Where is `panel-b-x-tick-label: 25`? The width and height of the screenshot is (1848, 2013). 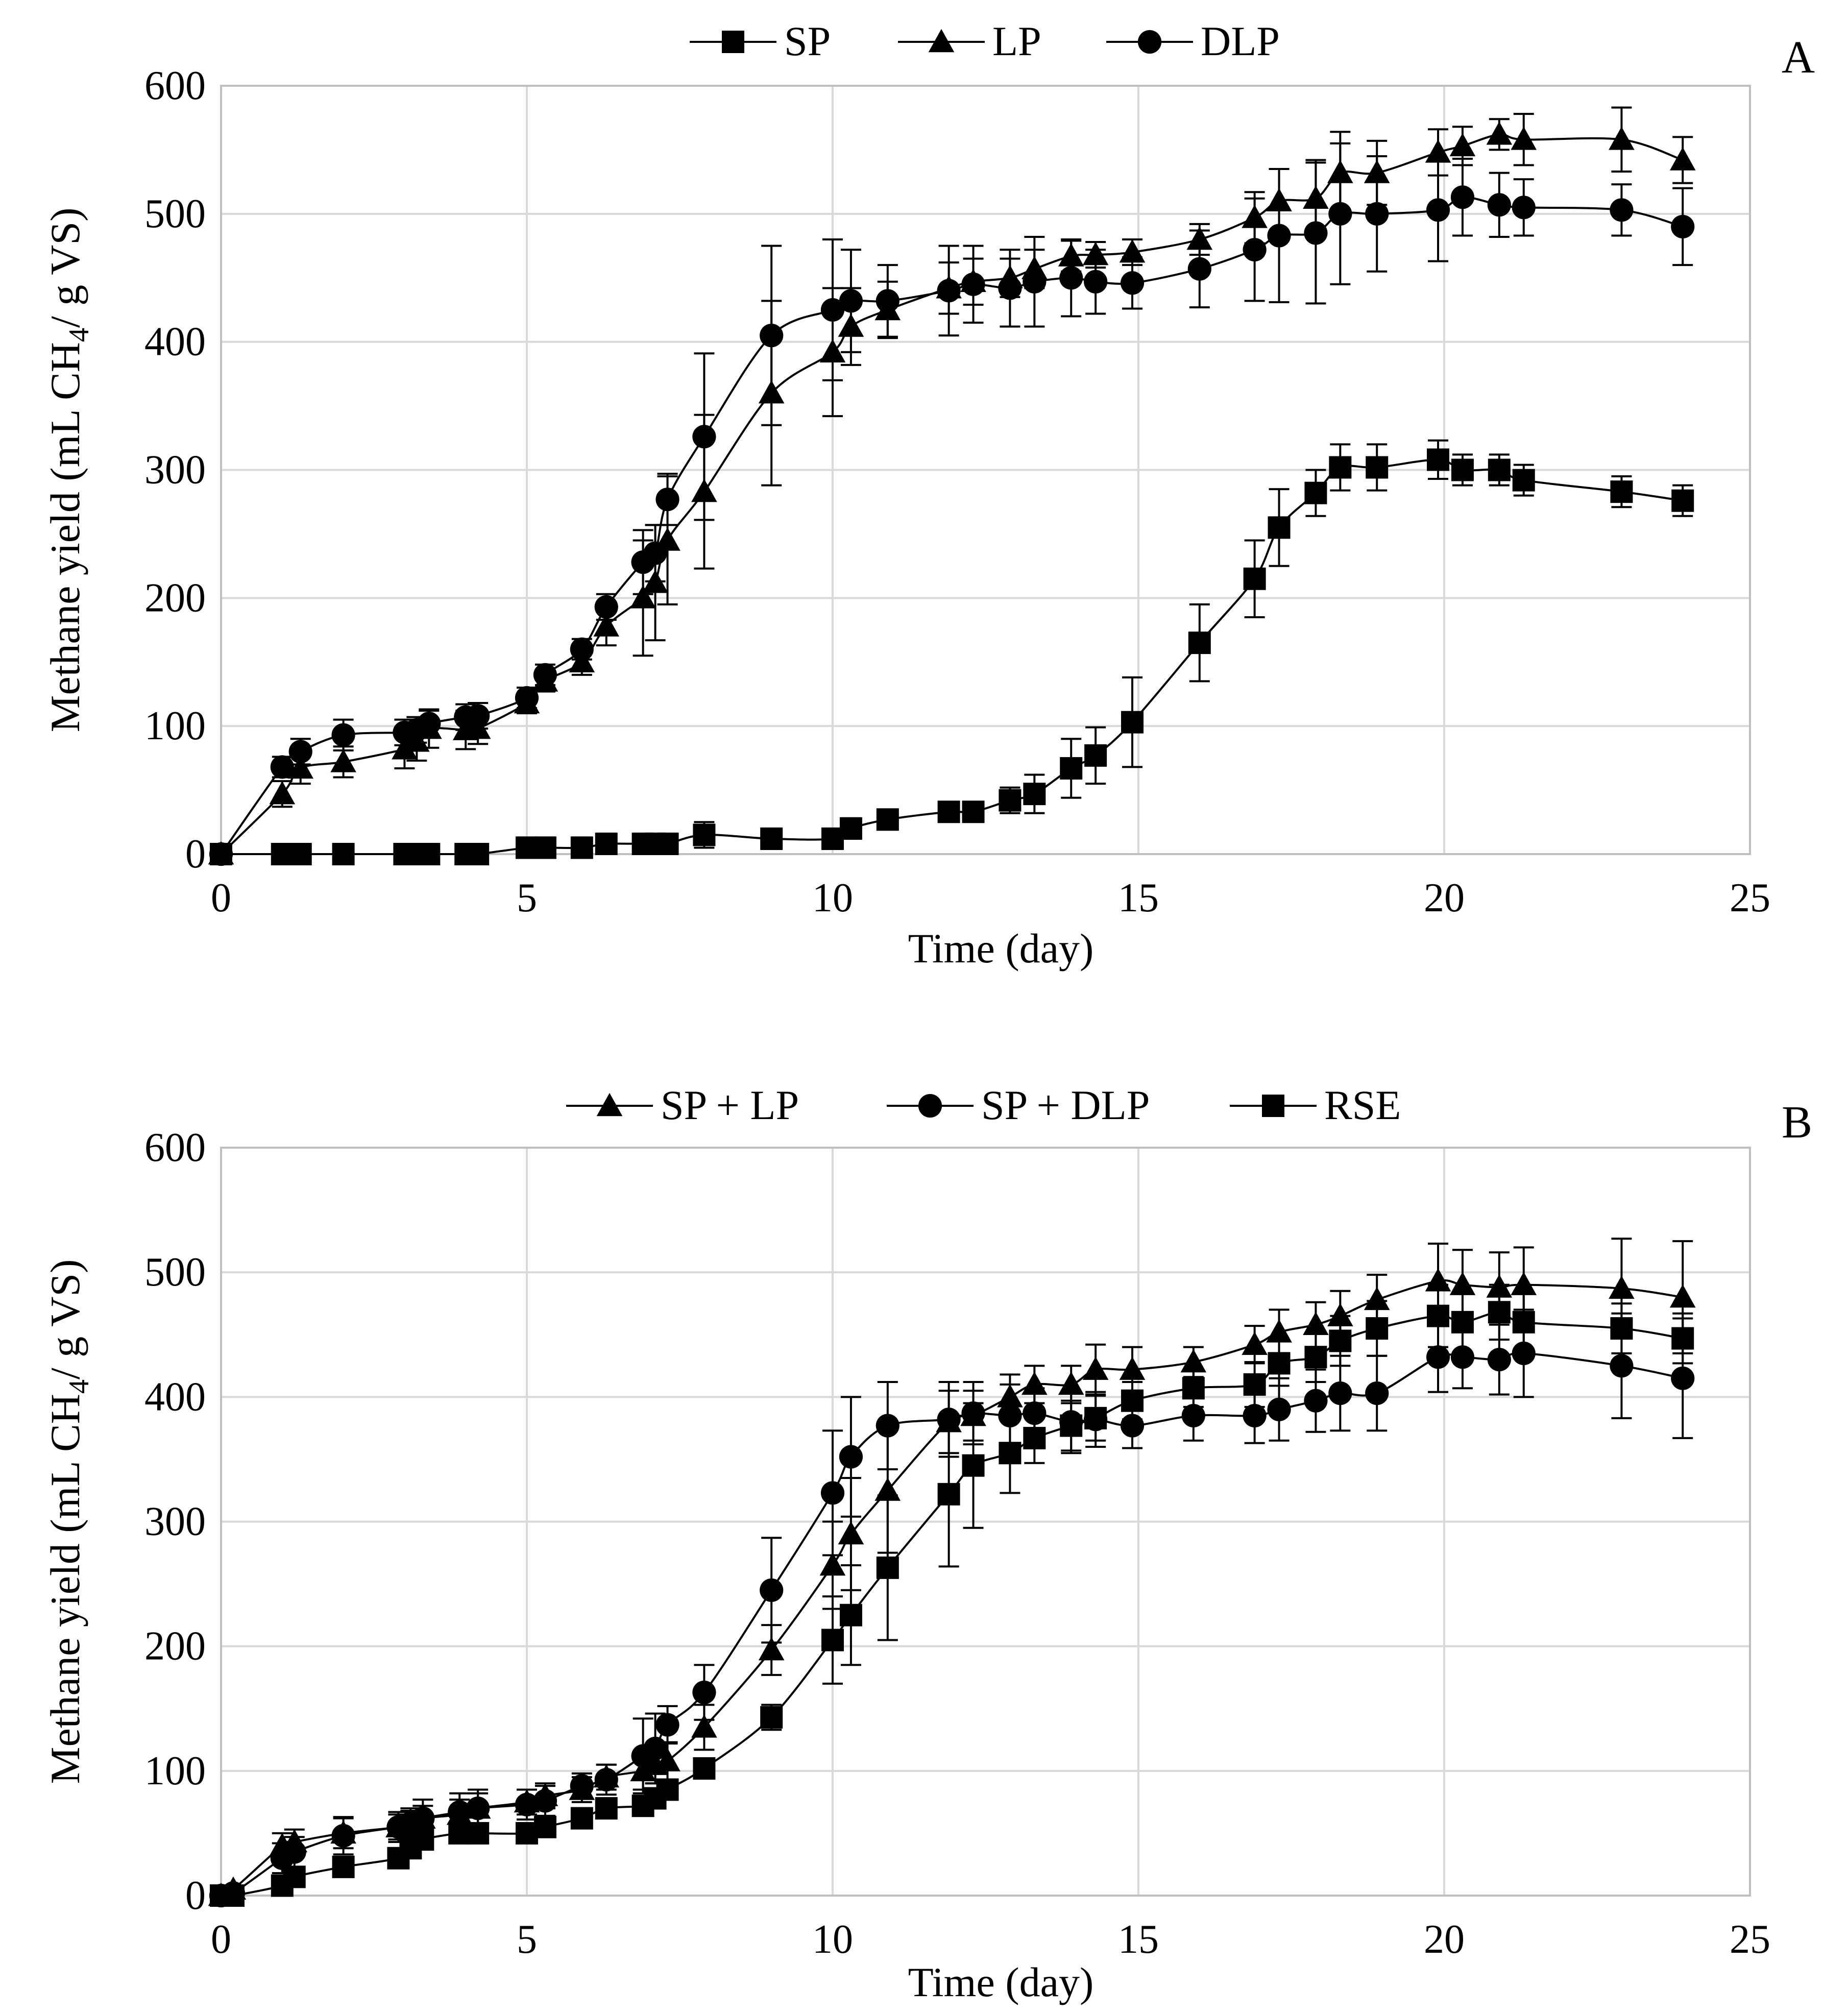 panel-b-x-tick-label: 25 is located at coordinates (1750, 1939).